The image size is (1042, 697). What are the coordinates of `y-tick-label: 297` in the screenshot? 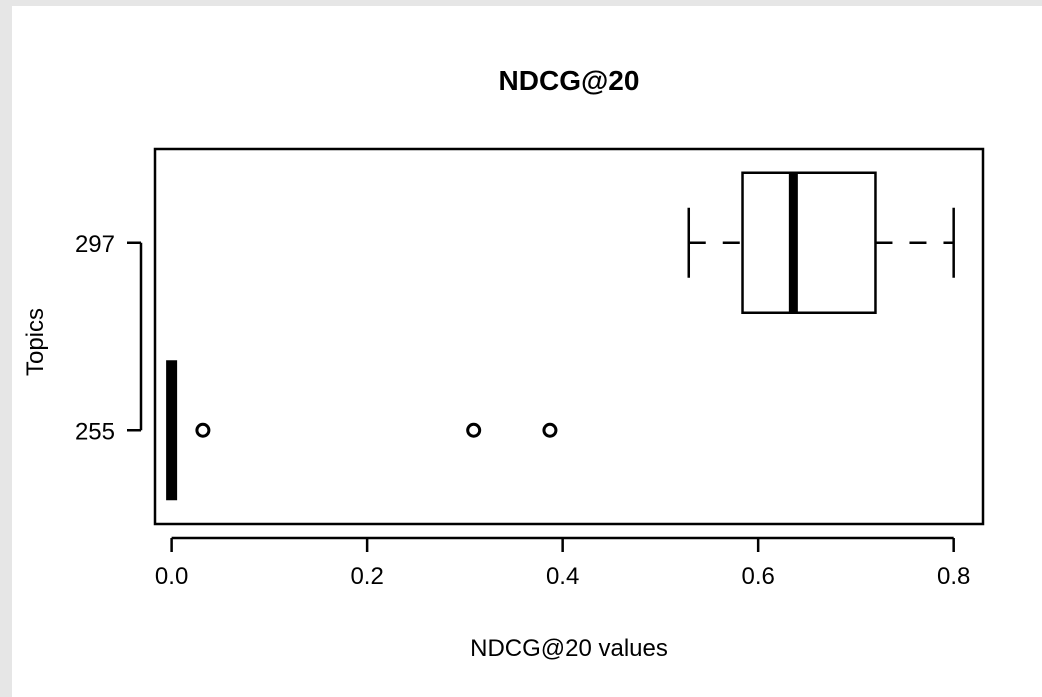 It's located at (95, 244).